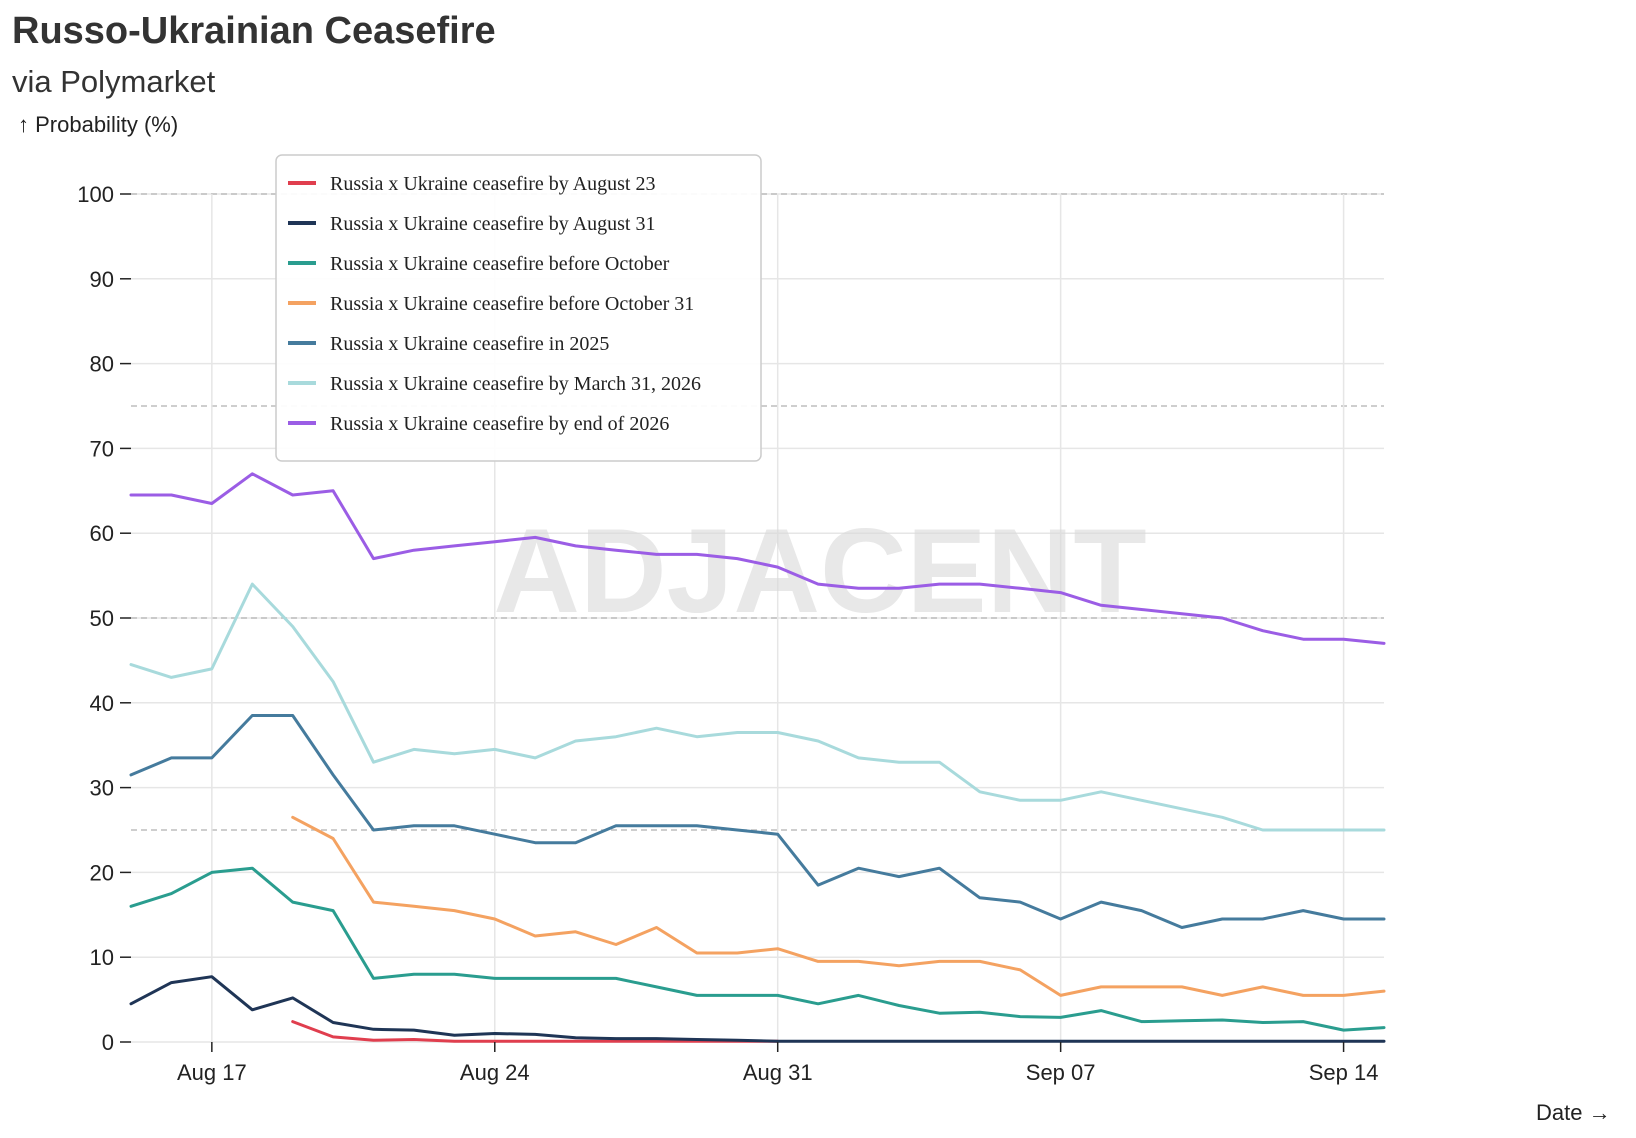 The width and height of the screenshot is (1636, 1138). Describe the element at coordinates (102, 618) in the screenshot. I see `y-tick-label: 50` at that location.